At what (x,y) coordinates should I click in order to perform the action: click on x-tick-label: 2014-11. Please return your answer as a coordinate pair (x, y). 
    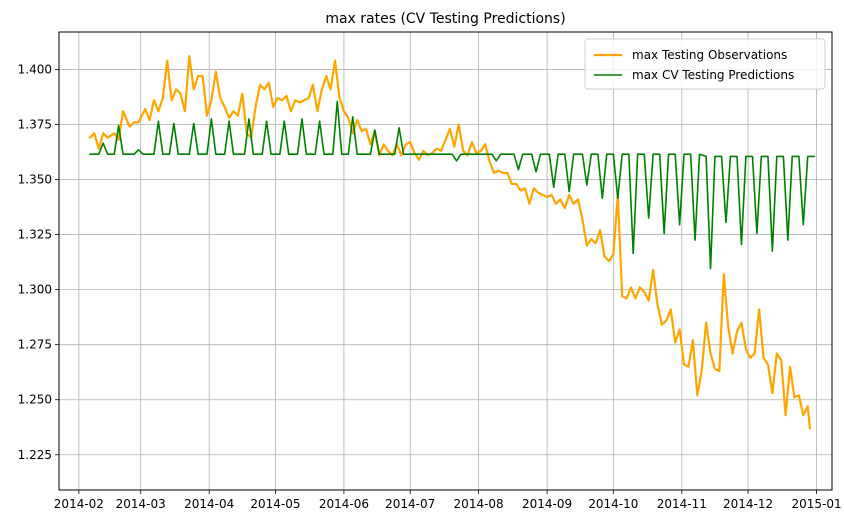
    Looking at the image, I should click on (682, 504).